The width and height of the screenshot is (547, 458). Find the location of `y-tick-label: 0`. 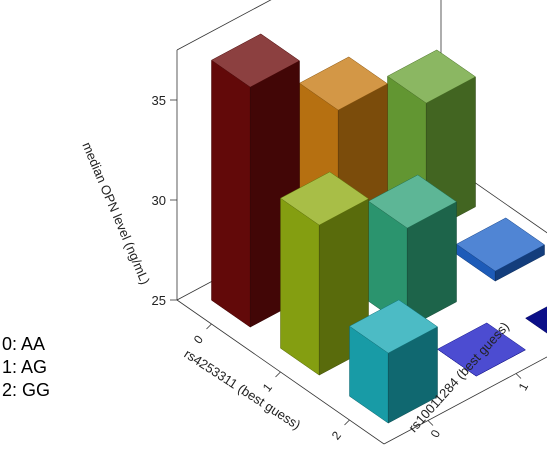

y-tick-label: 0 is located at coordinates (436, 433).